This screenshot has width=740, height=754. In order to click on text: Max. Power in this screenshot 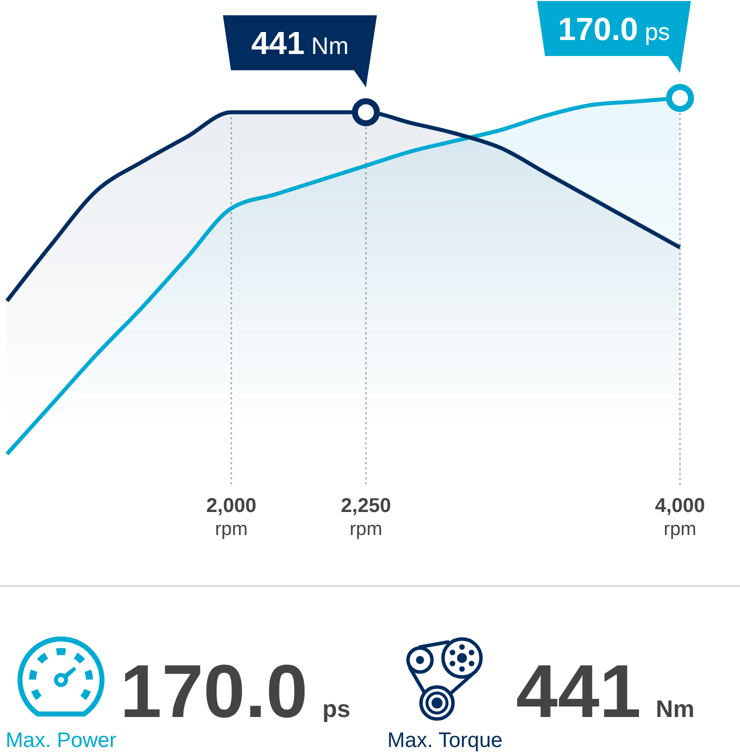, I will do `click(61, 740)`.